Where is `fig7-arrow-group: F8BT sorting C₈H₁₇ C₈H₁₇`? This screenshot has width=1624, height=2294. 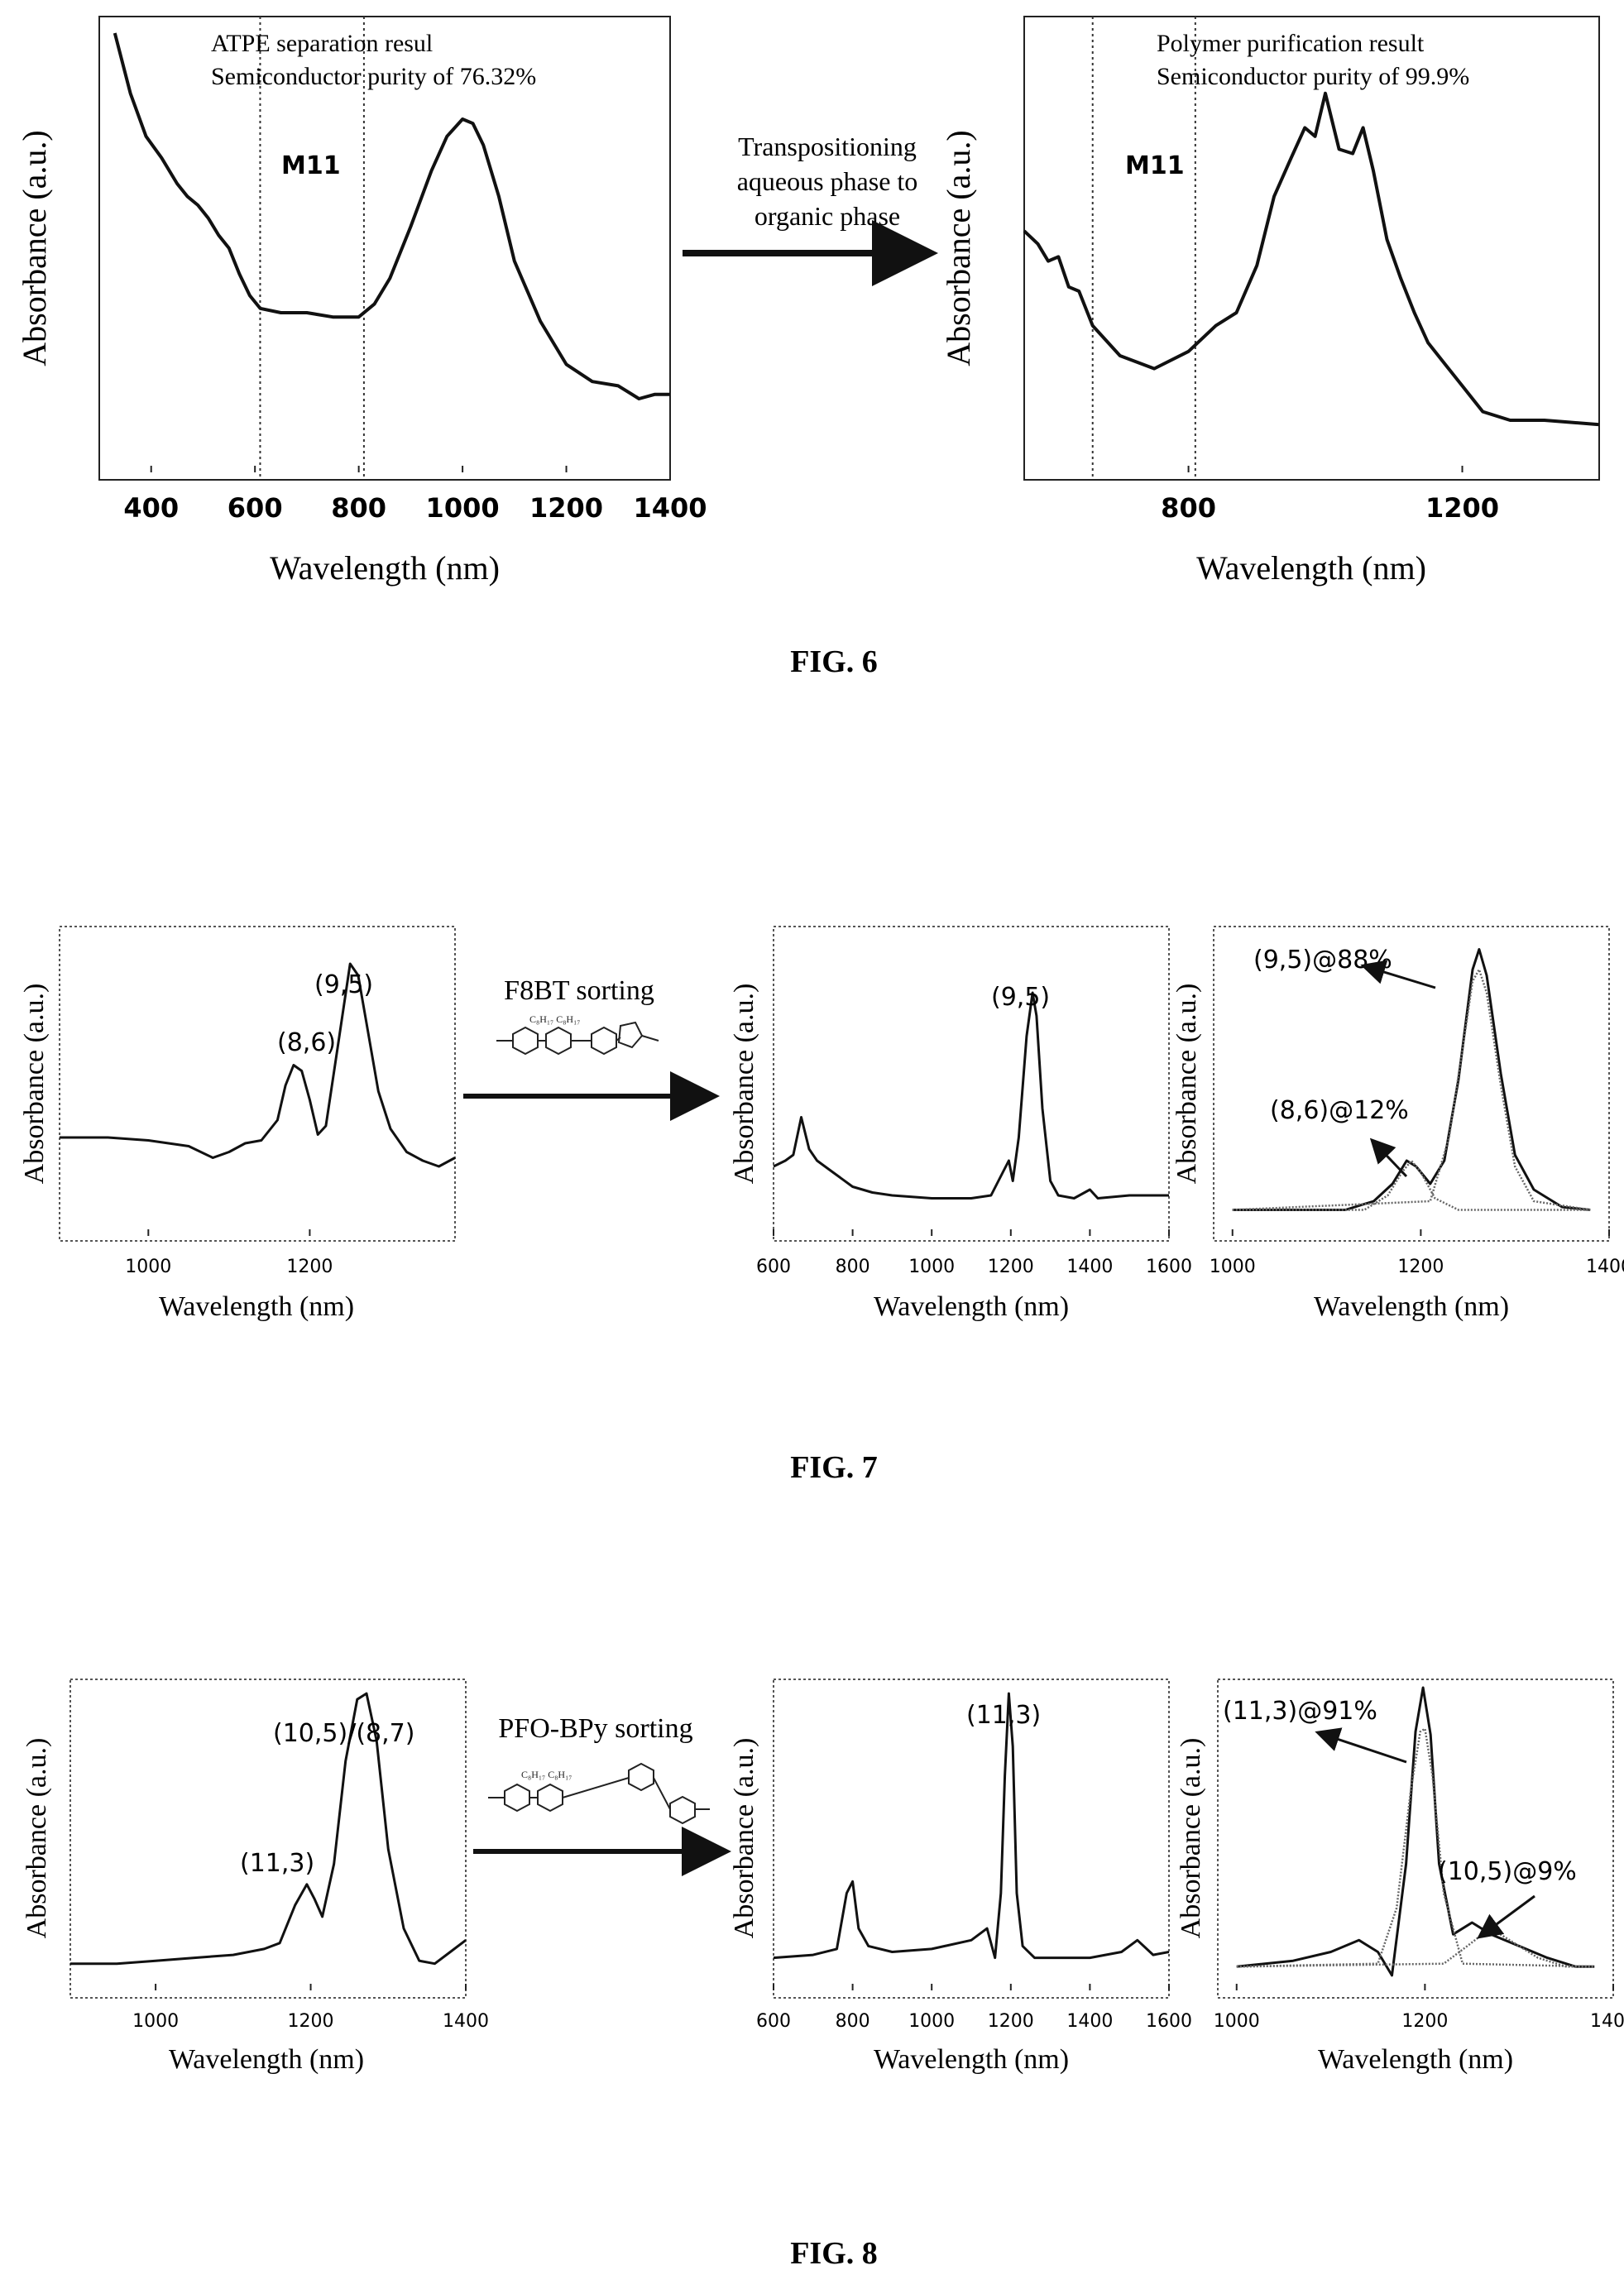
fig7-arrow-group: F8BT sorting C₈H₁₇ C₈H₁₇ is located at coordinates (591, 1048).